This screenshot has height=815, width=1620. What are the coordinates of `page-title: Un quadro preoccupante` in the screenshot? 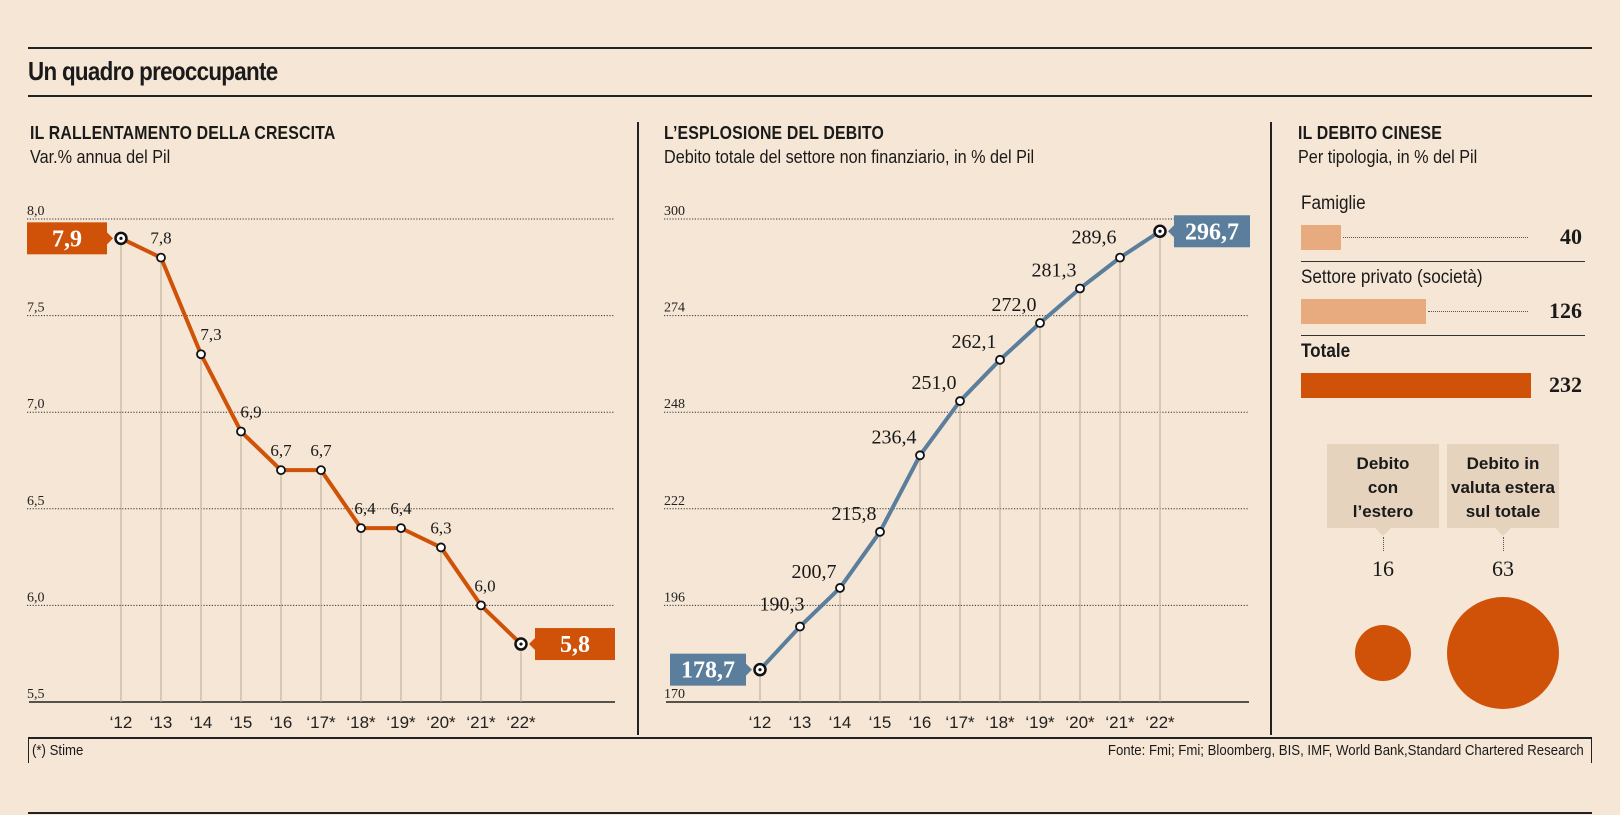 It's located at (153, 71).